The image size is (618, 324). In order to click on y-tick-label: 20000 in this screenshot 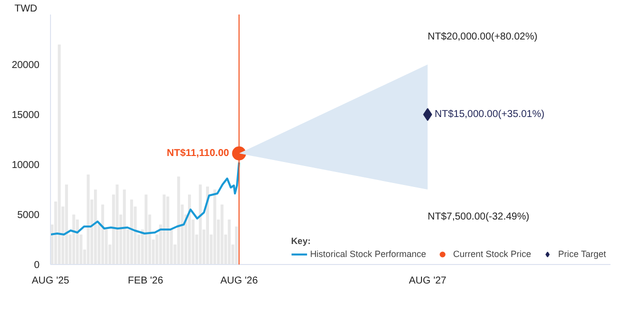, I will do `click(26, 65)`.